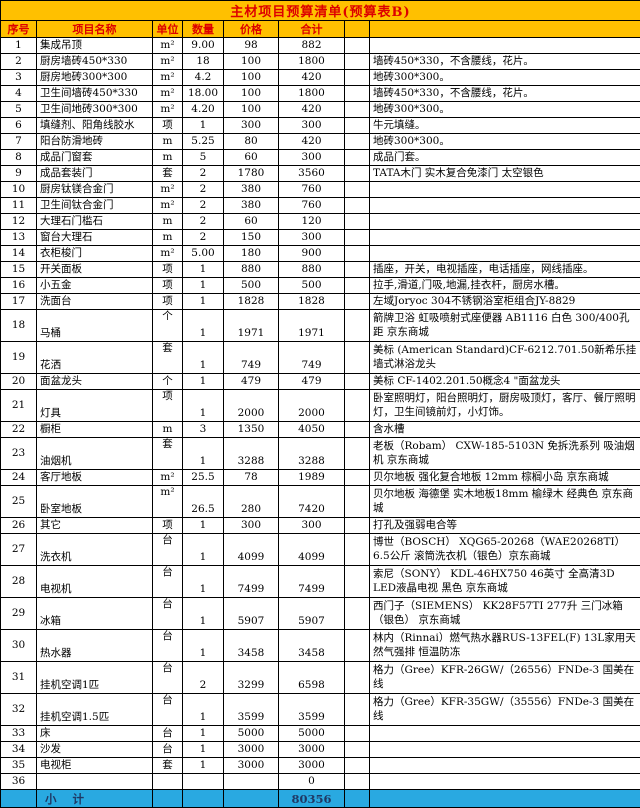  What do you see at coordinates (251, 614) in the screenshot?
I see `cell-price: 5907` at bounding box center [251, 614].